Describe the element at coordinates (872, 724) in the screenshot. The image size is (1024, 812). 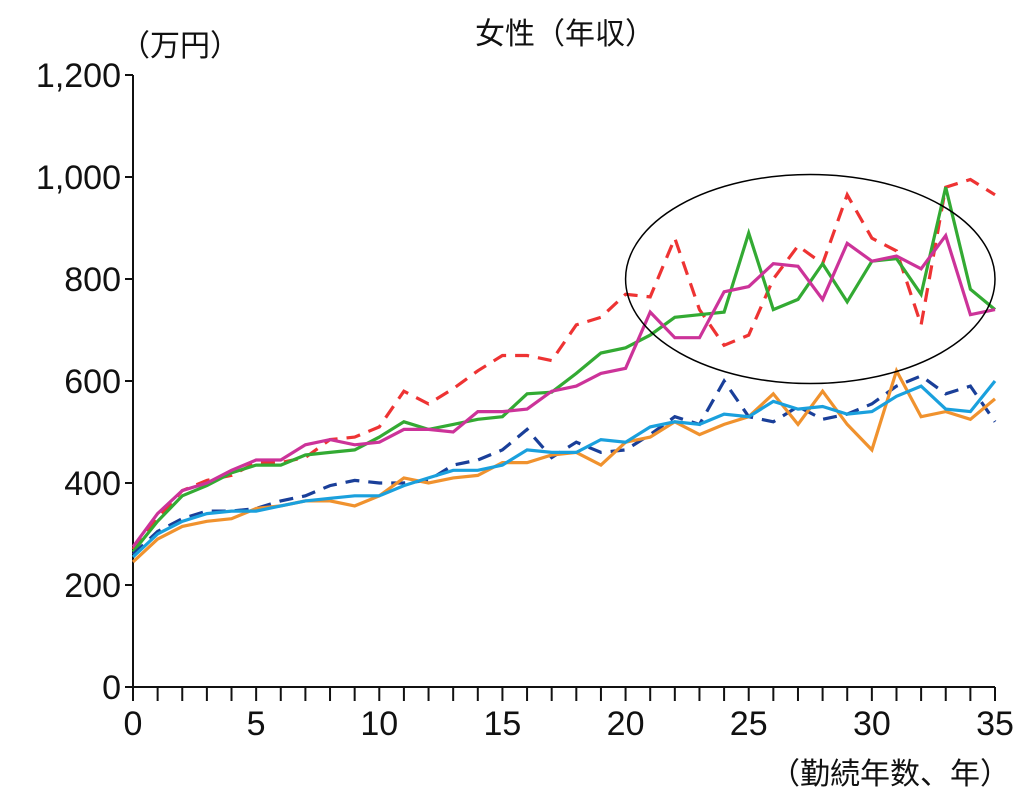
I see `x-tick-label: 30` at that location.